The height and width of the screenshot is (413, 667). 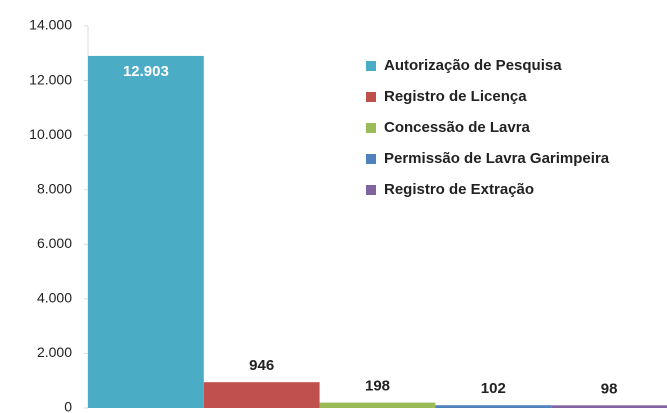 What do you see at coordinates (54, 298) in the screenshot?
I see `y-tick-label: 4.000` at bounding box center [54, 298].